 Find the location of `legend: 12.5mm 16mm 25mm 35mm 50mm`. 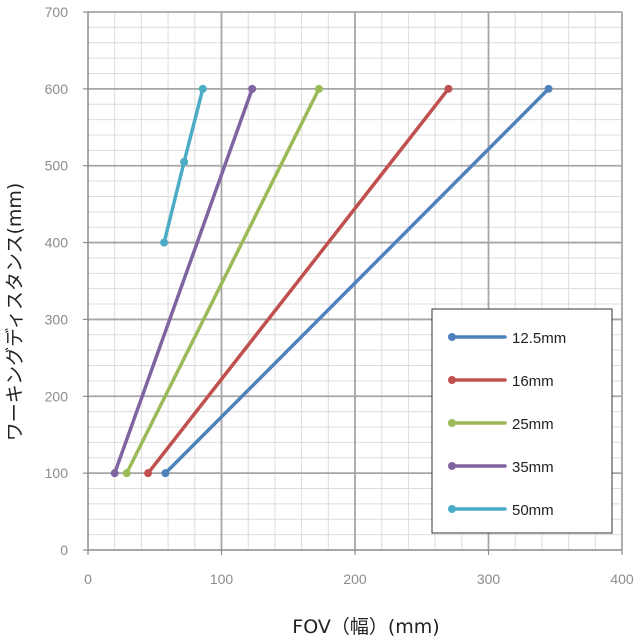

legend: 12.5mm 16mm 25mm 35mm 50mm is located at coordinates (522, 421).